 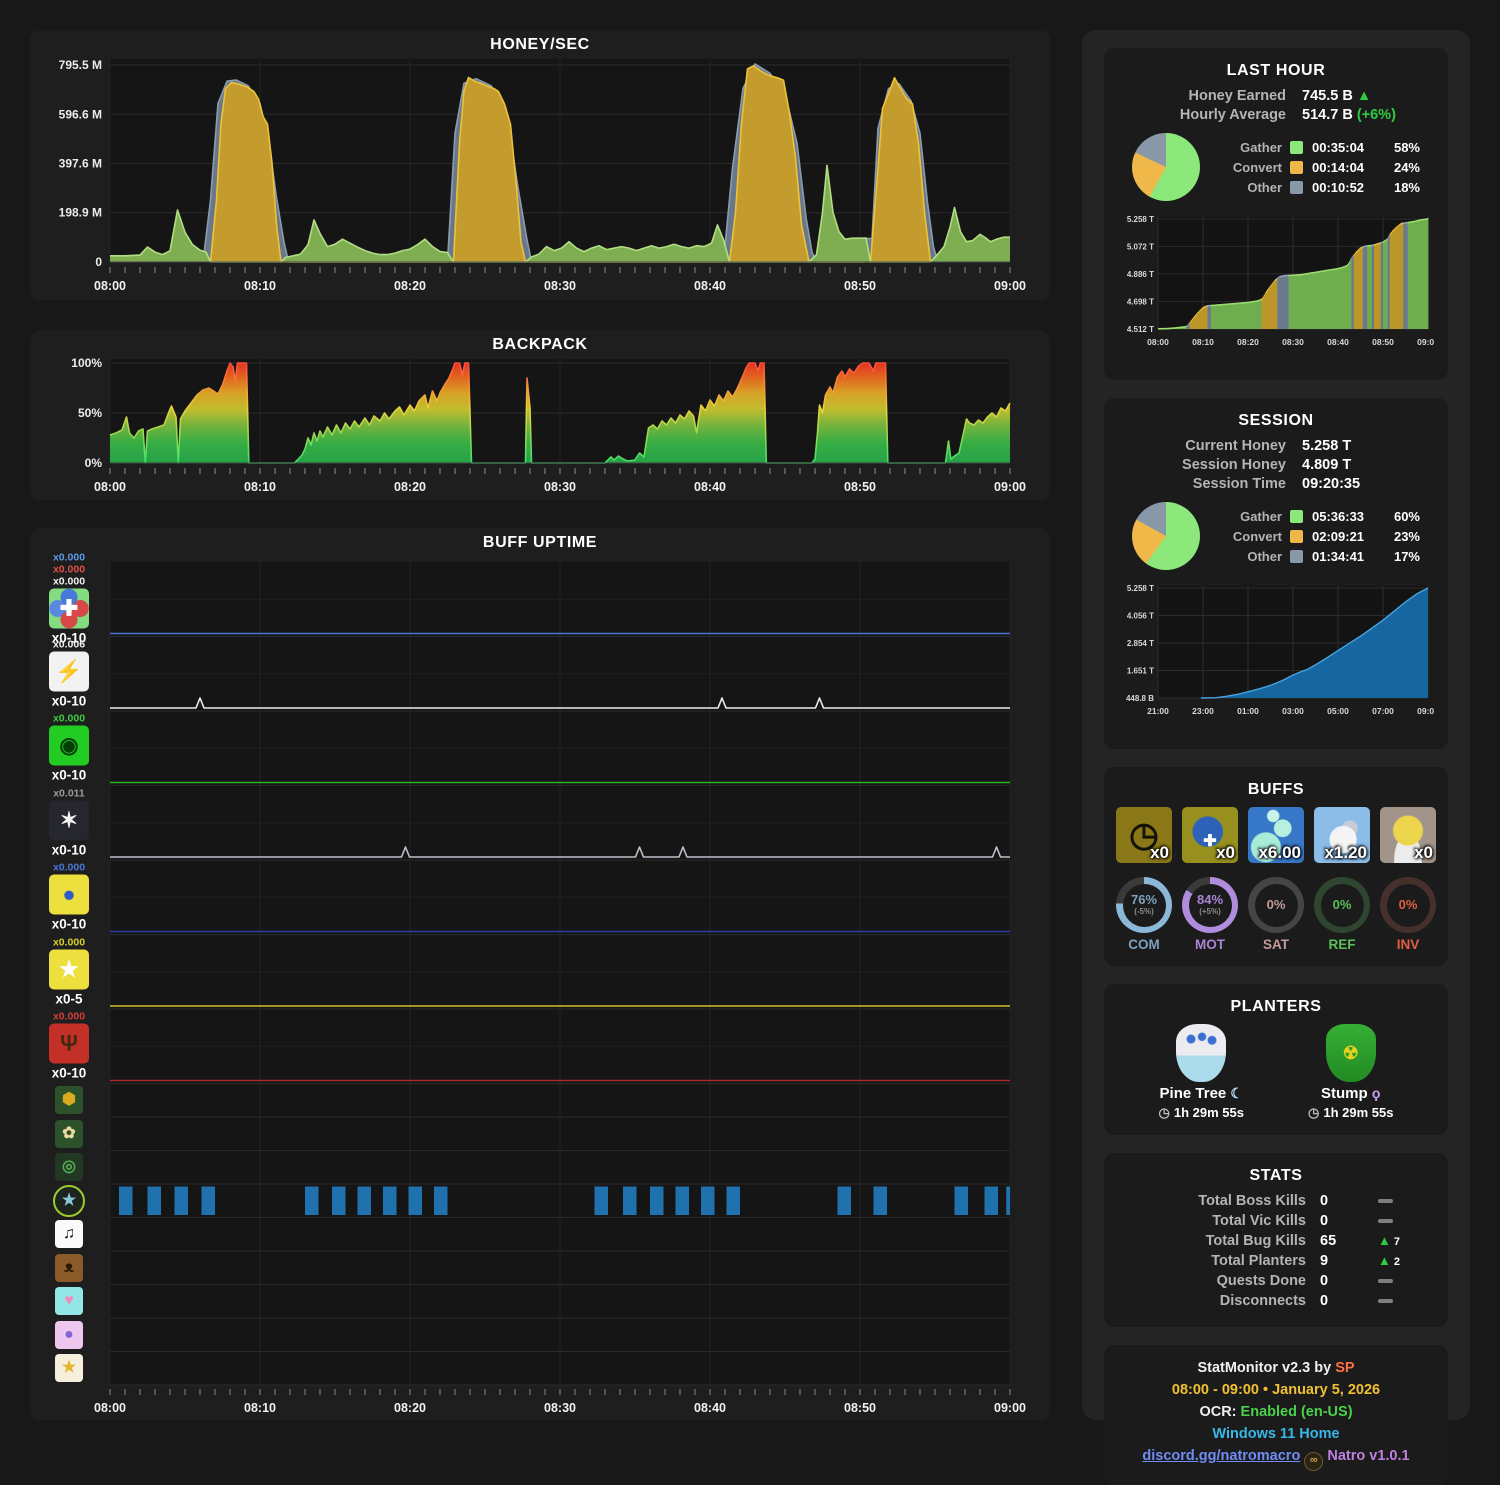 What do you see at coordinates (1140, 643) in the screenshot?
I see `svg-text: 2.854 T` at bounding box center [1140, 643].